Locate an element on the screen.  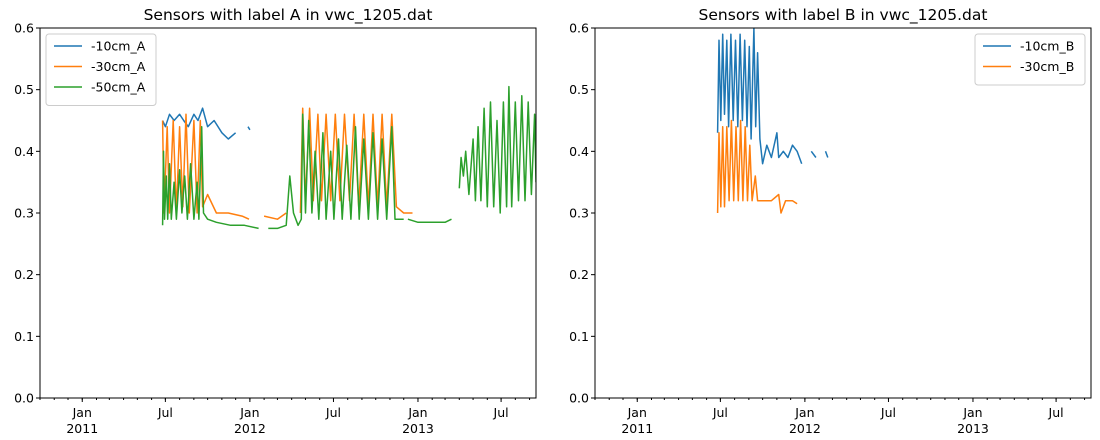
series-line-50cm_A is located at coordinates (348, 157).